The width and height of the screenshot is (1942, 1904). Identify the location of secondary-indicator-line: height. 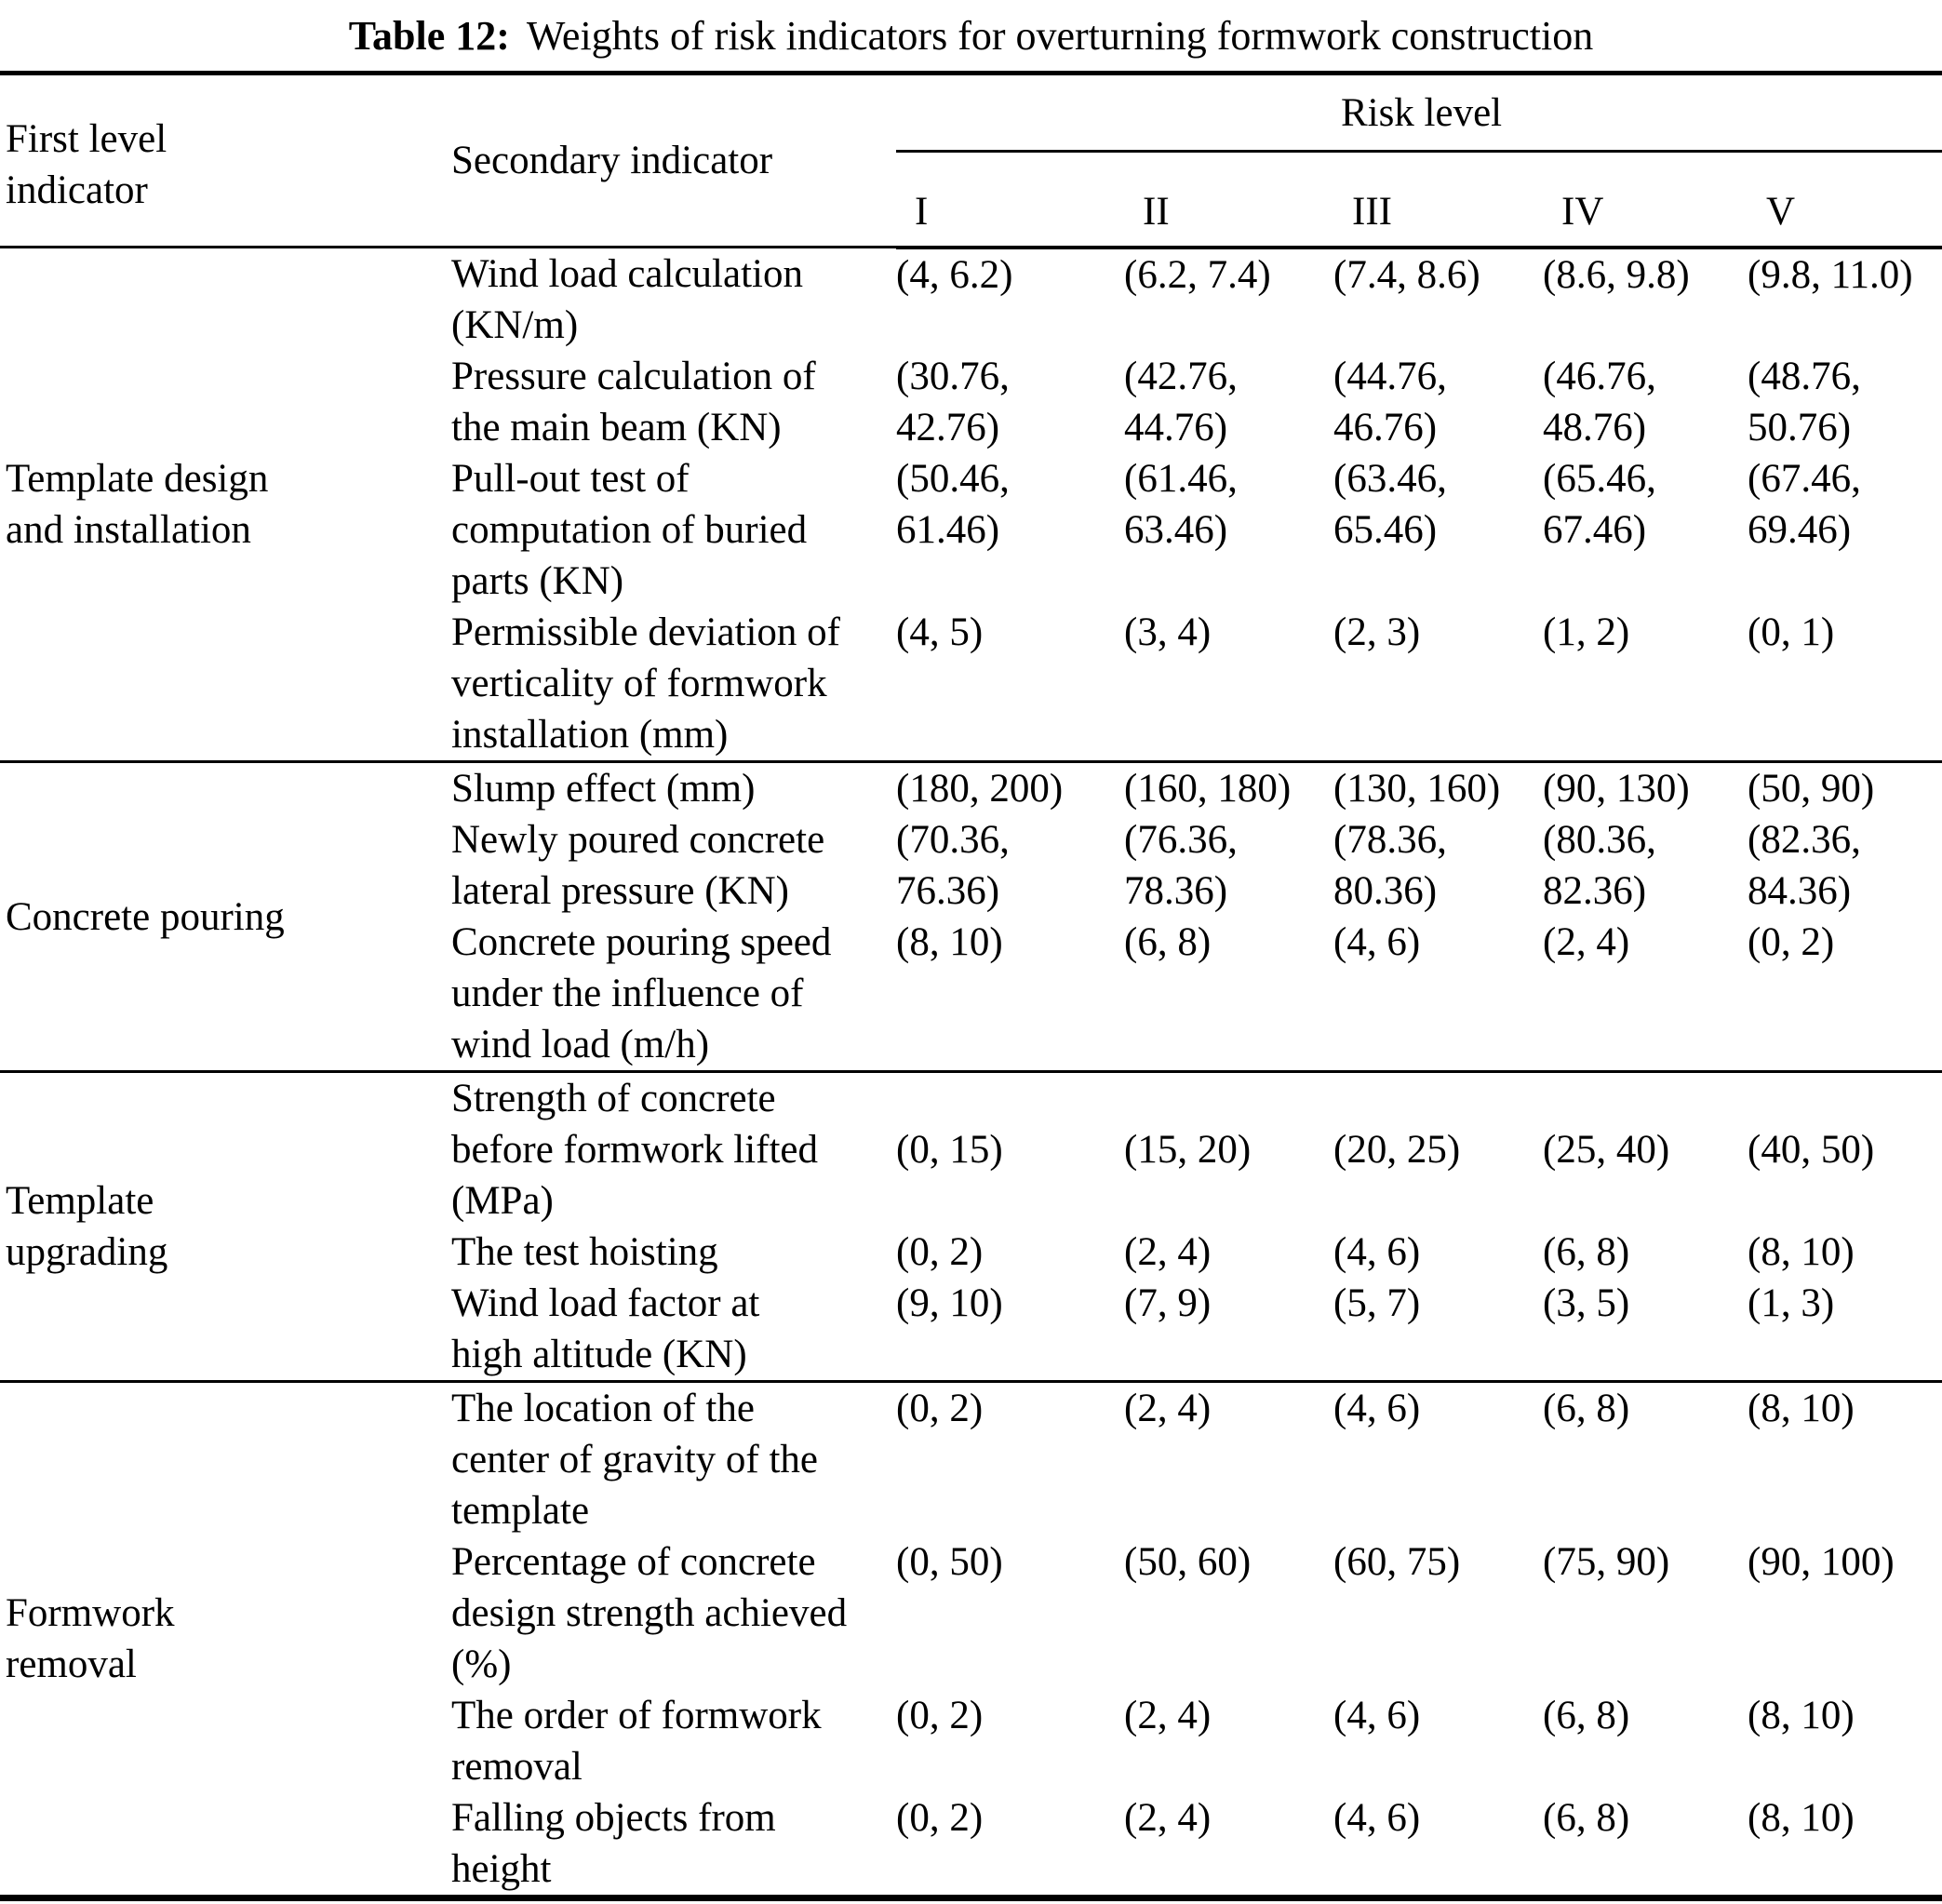
(501, 1869).